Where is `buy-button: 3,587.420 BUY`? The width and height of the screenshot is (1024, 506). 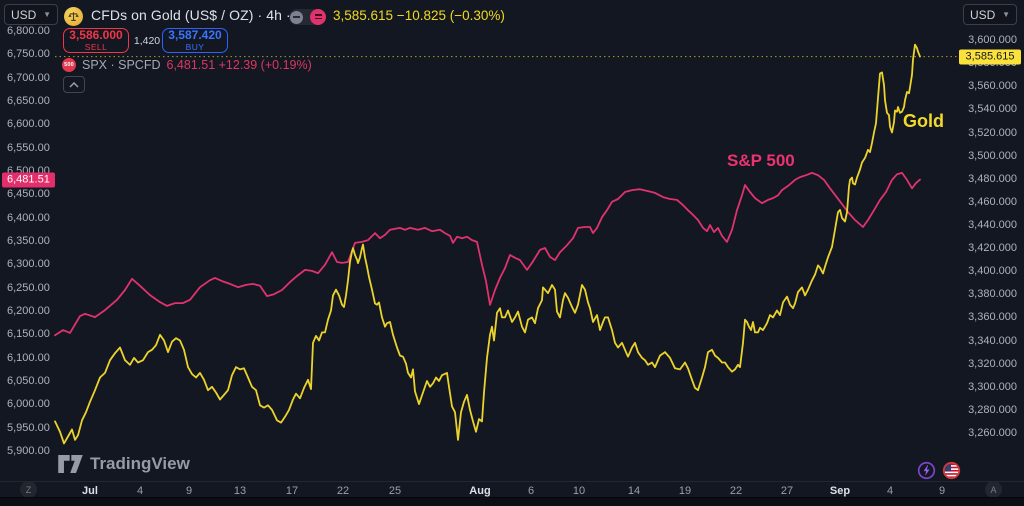
buy-button: 3,587.420 BUY is located at coordinates (195, 40).